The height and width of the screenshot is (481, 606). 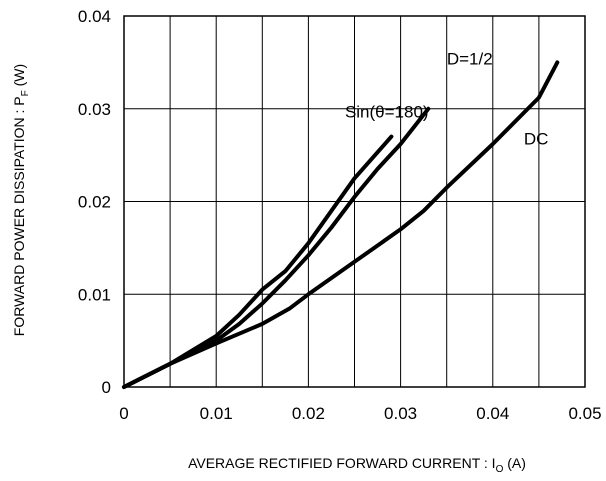 I want to click on x-axis-label-sub: O, so click(x=500, y=469).